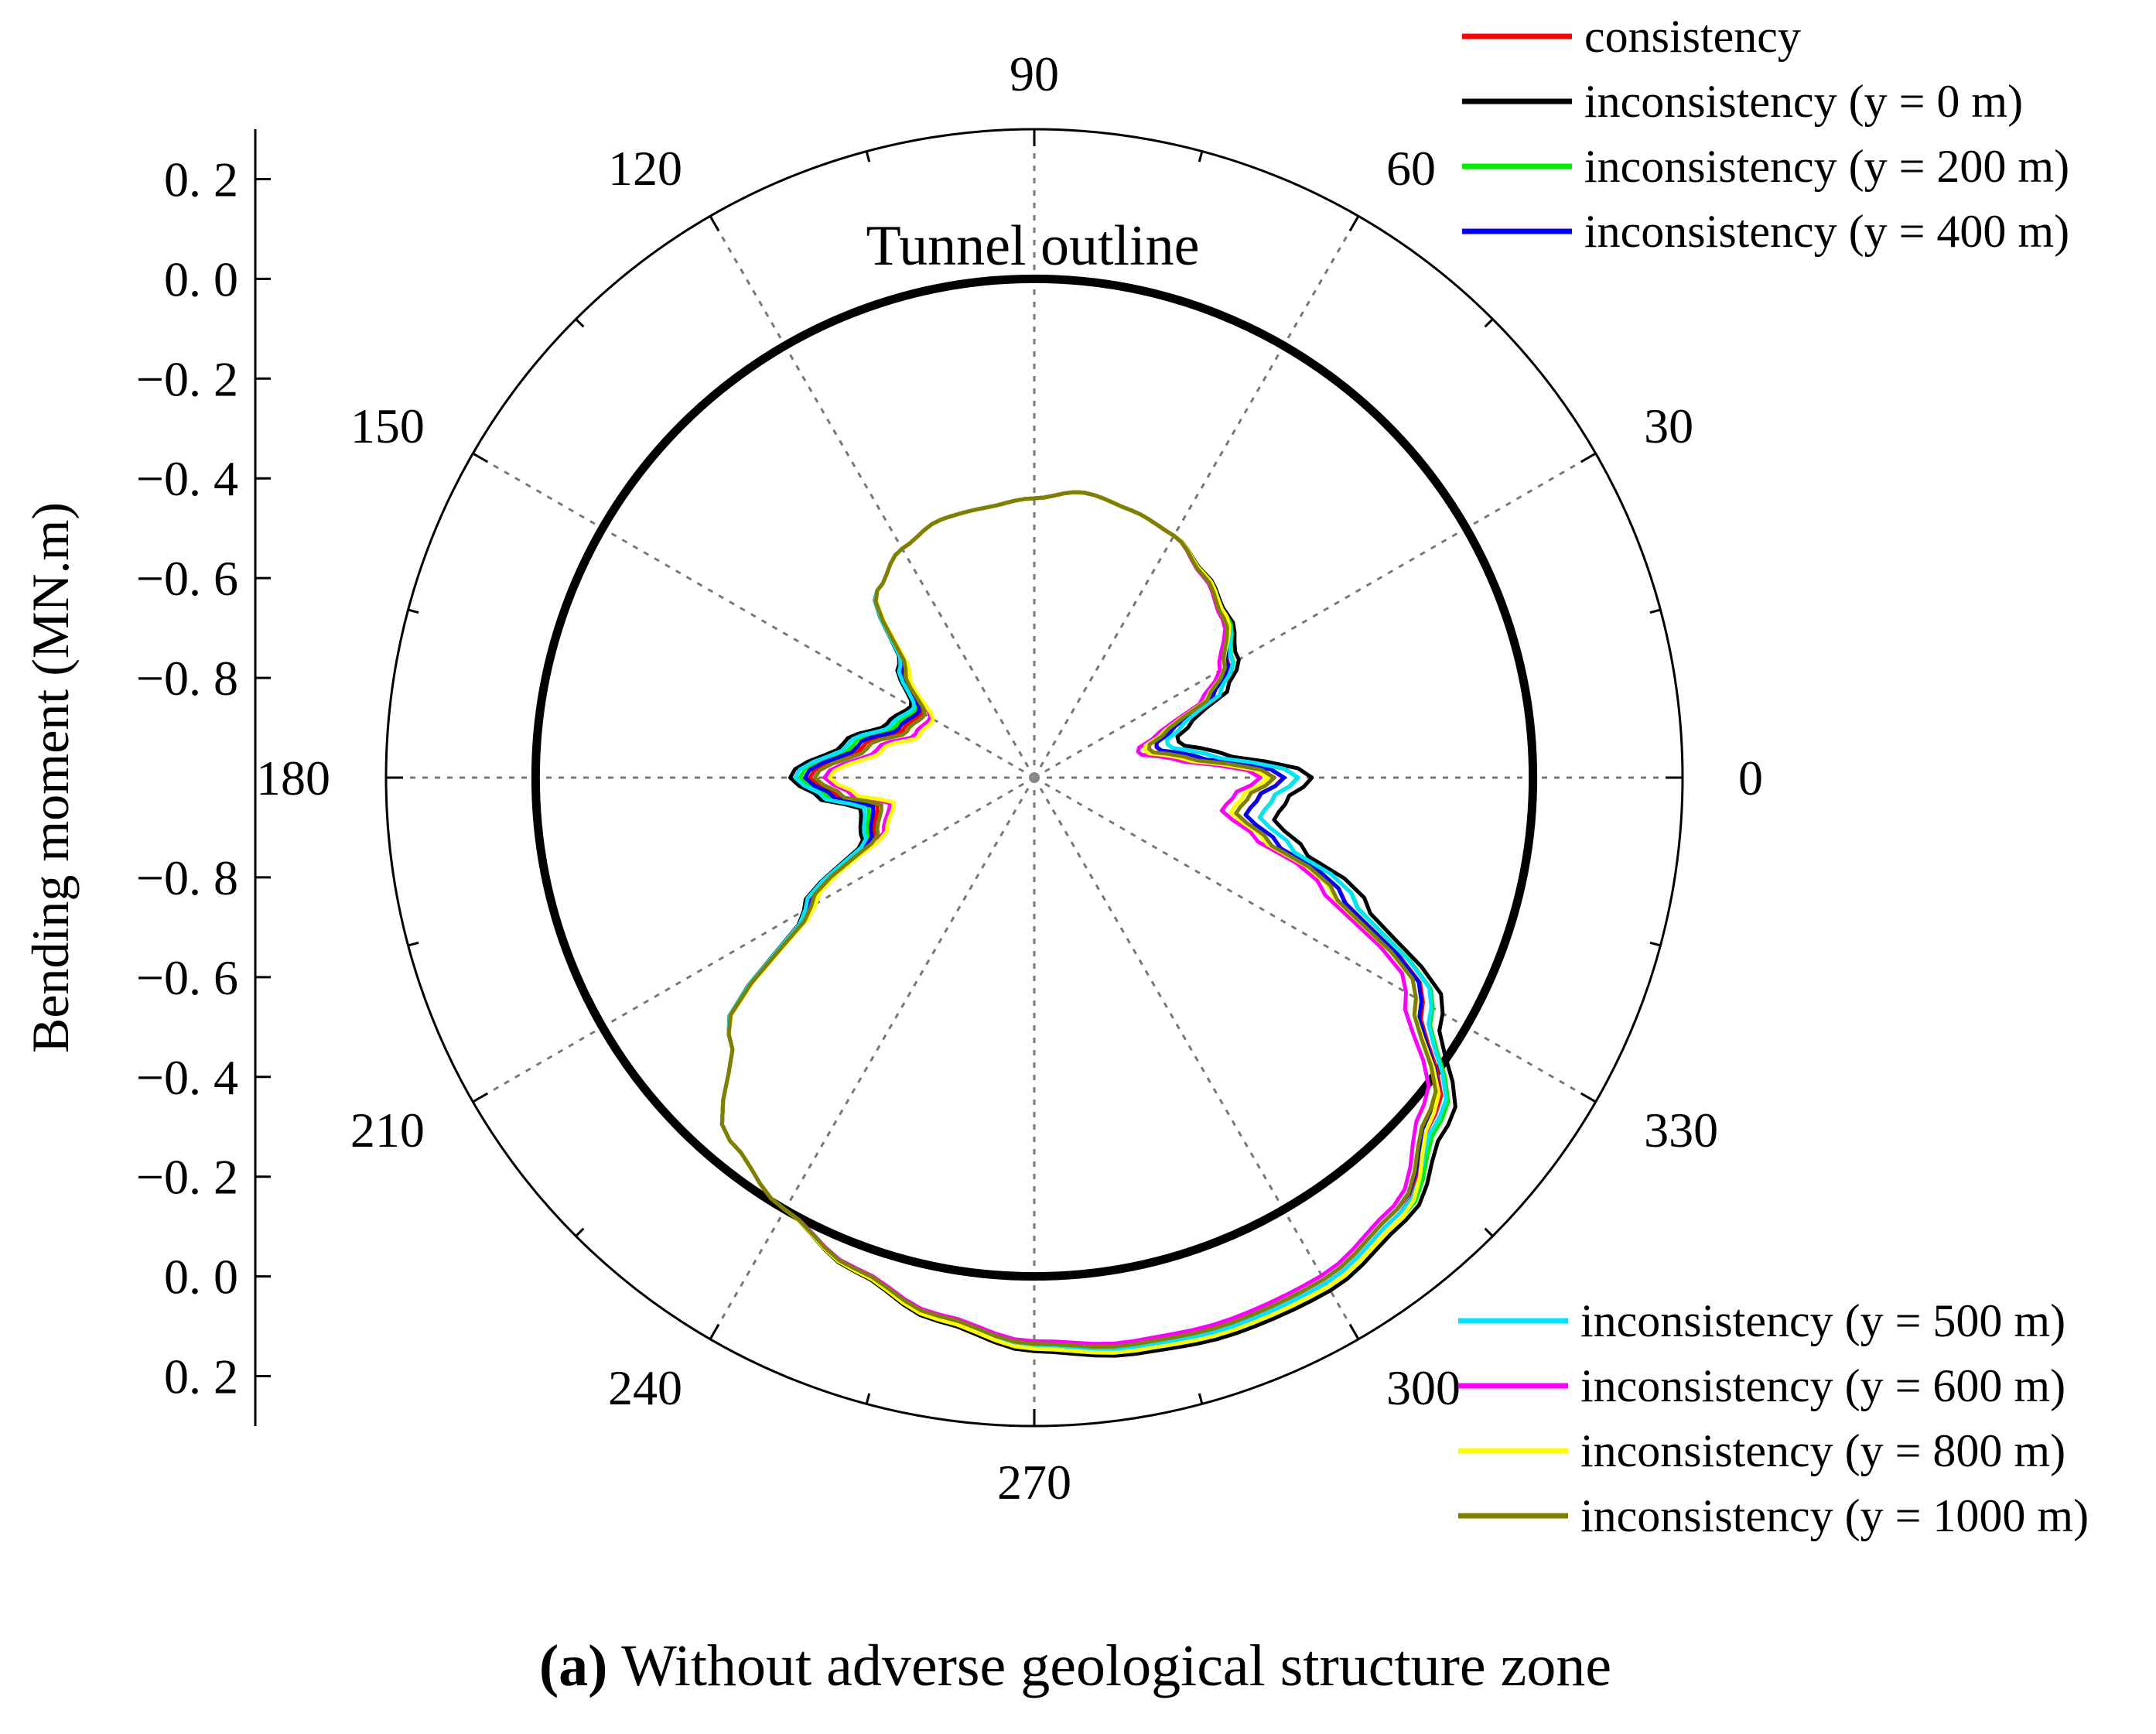 The image size is (2156, 1734). I want to click on tunnel-outline-label: Tunnel outline, so click(1032, 246).